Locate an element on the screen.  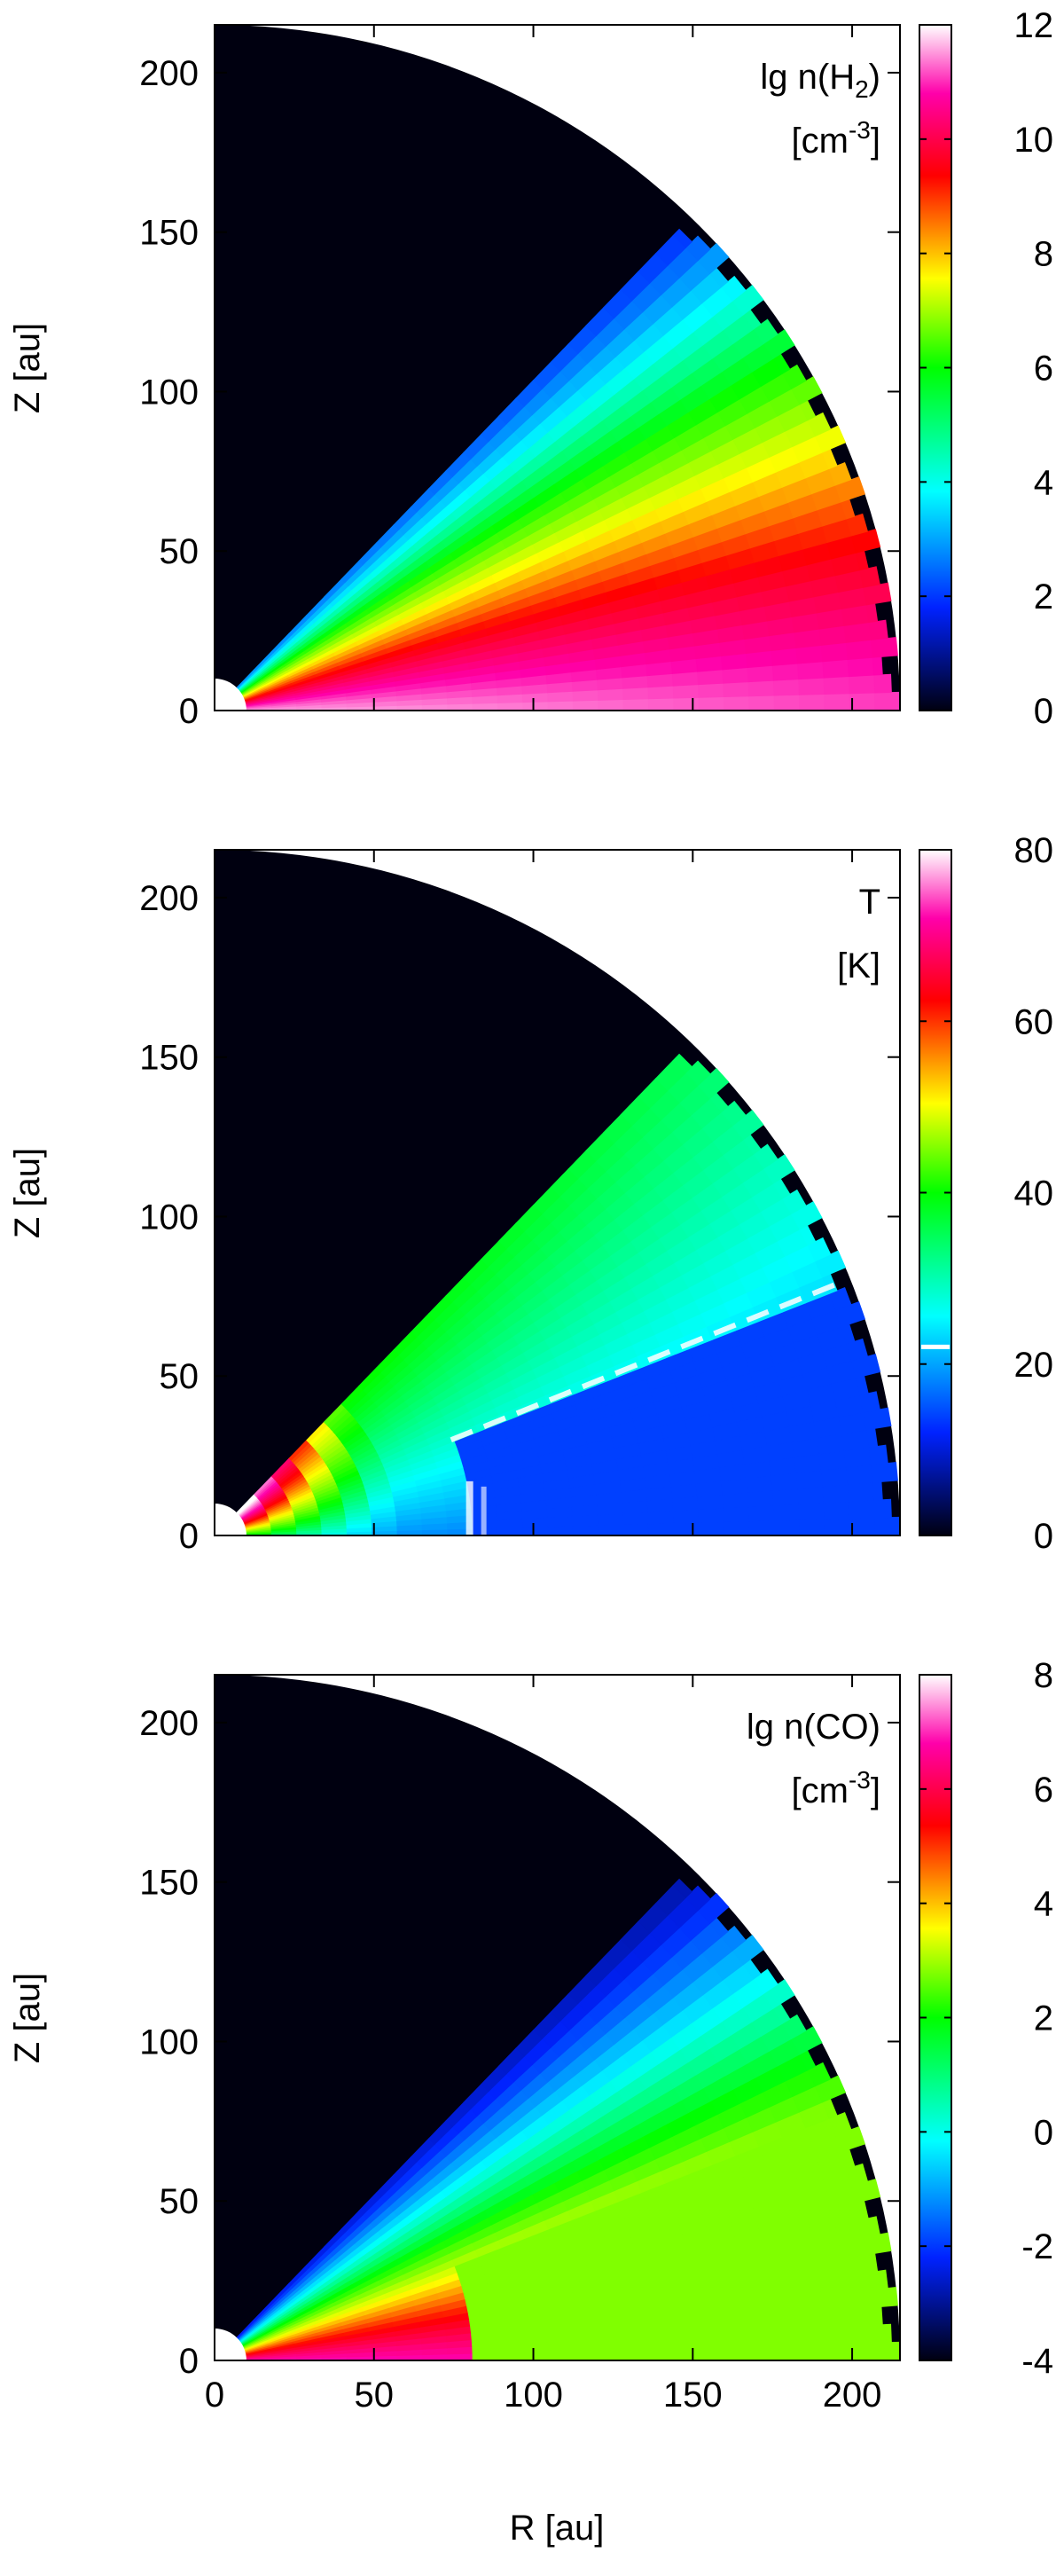
quantity-close: ) is located at coordinates (875, 77).